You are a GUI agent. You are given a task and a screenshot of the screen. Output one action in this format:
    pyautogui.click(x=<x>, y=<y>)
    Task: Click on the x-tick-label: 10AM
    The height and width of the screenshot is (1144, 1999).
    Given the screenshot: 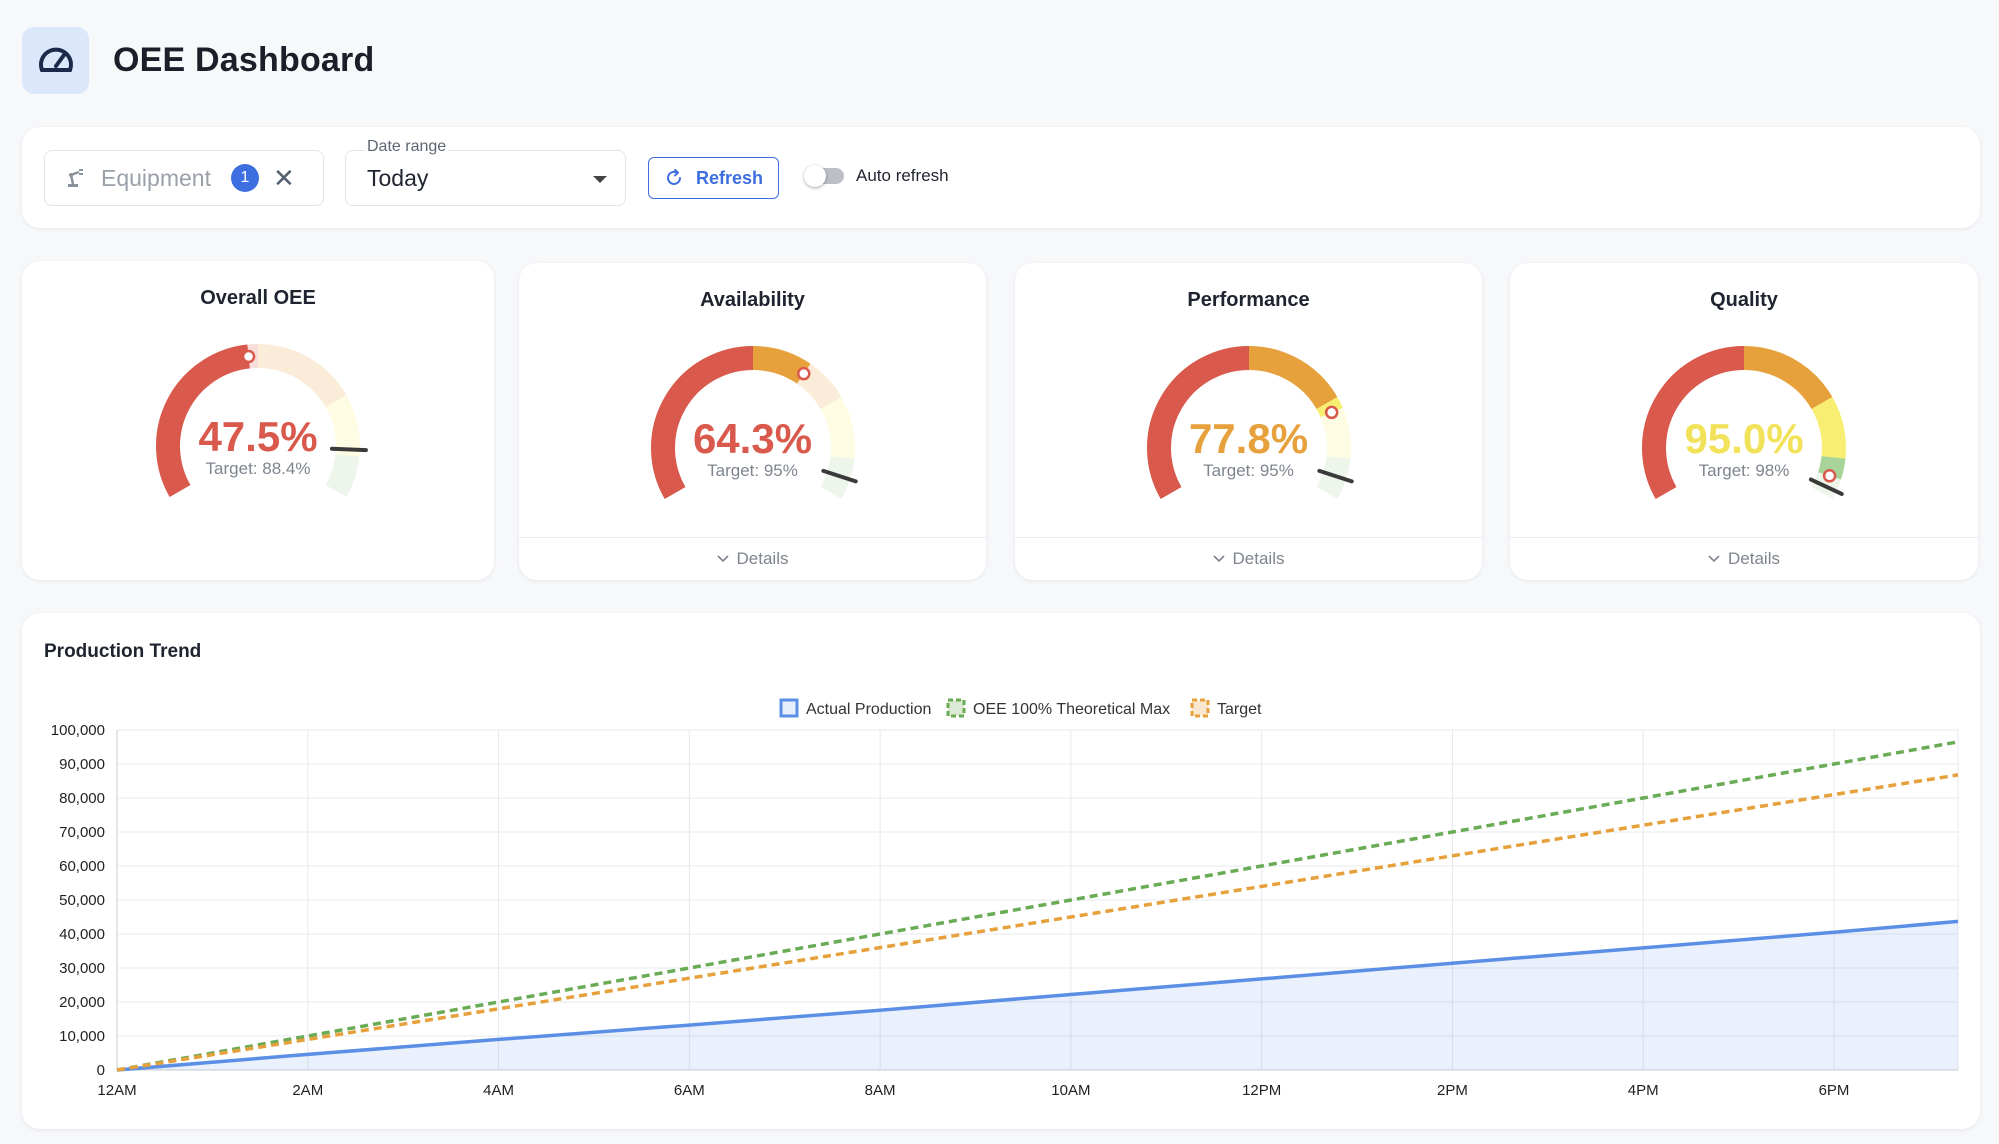 What is the action you would take?
    pyautogui.click(x=1070, y=1090)
    